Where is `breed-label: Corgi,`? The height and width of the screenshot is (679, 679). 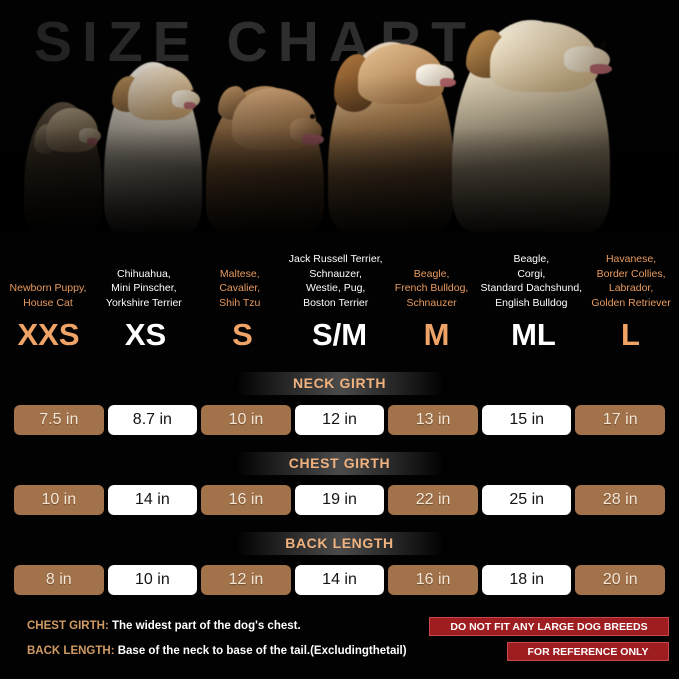
breed-label: Corgi, is located at coordinates (531, 273).